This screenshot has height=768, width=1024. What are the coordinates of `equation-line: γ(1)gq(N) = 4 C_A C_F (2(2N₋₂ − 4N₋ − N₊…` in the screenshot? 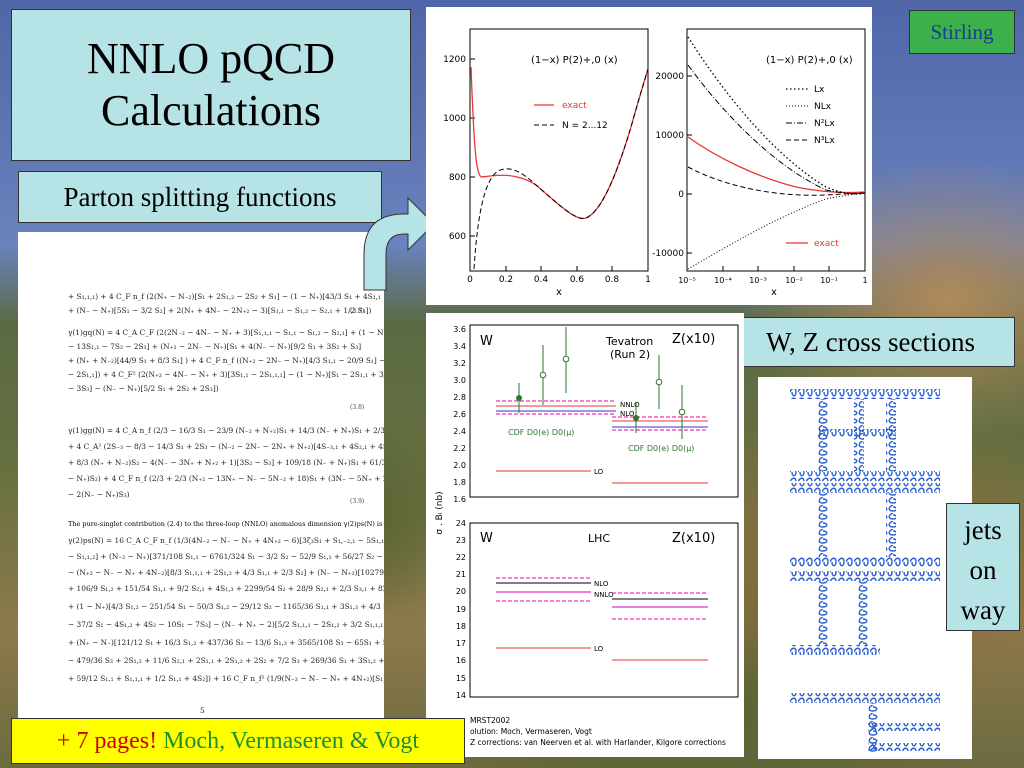 It's located at (226, 332).